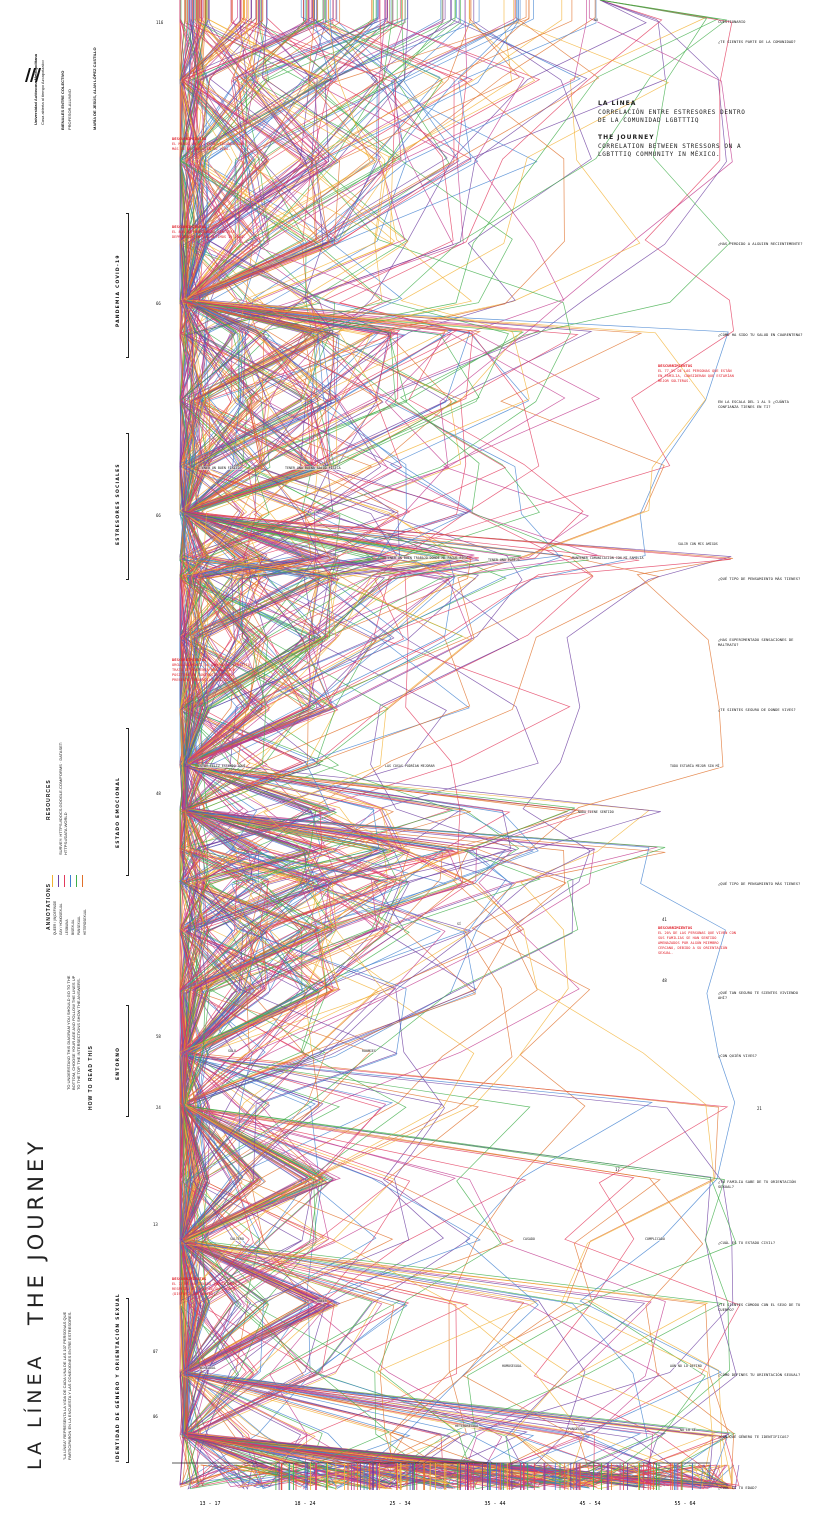  What do you see at coordinates (69, 109) in the screenshot?
I see `institution-credit-2: PROFESOR-ALUMNO` at bounding box center [69, 109].